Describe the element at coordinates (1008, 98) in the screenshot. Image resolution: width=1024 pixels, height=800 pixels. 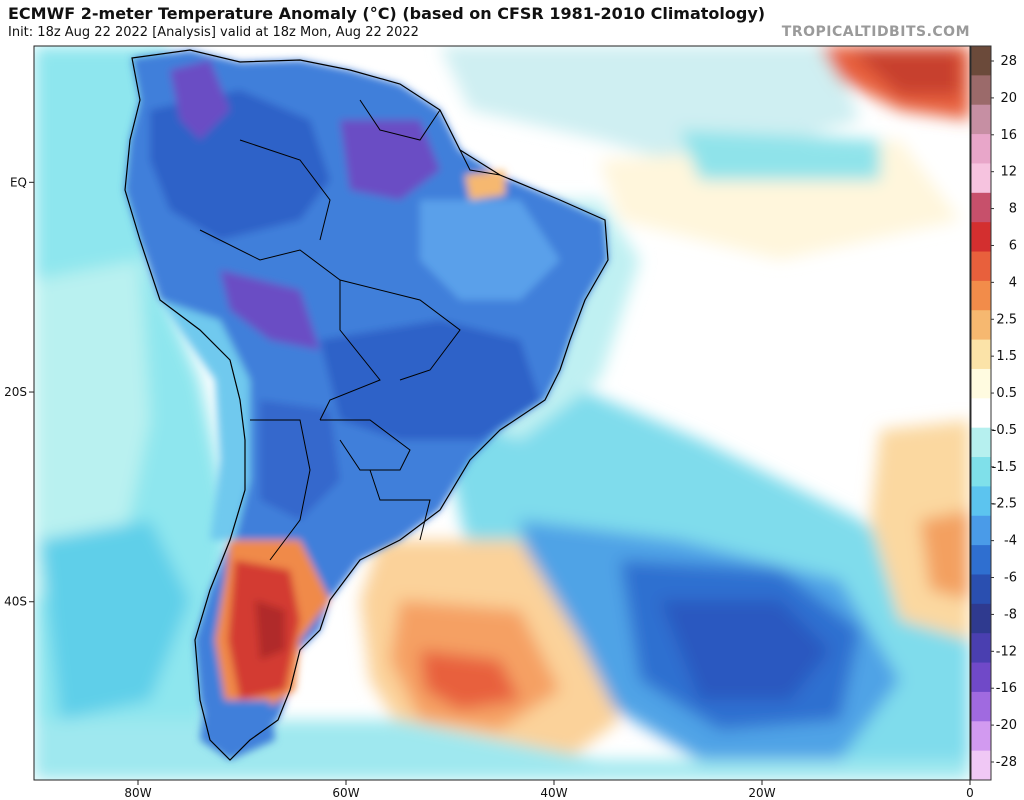
I see `colorbar-label: 20` at that location.